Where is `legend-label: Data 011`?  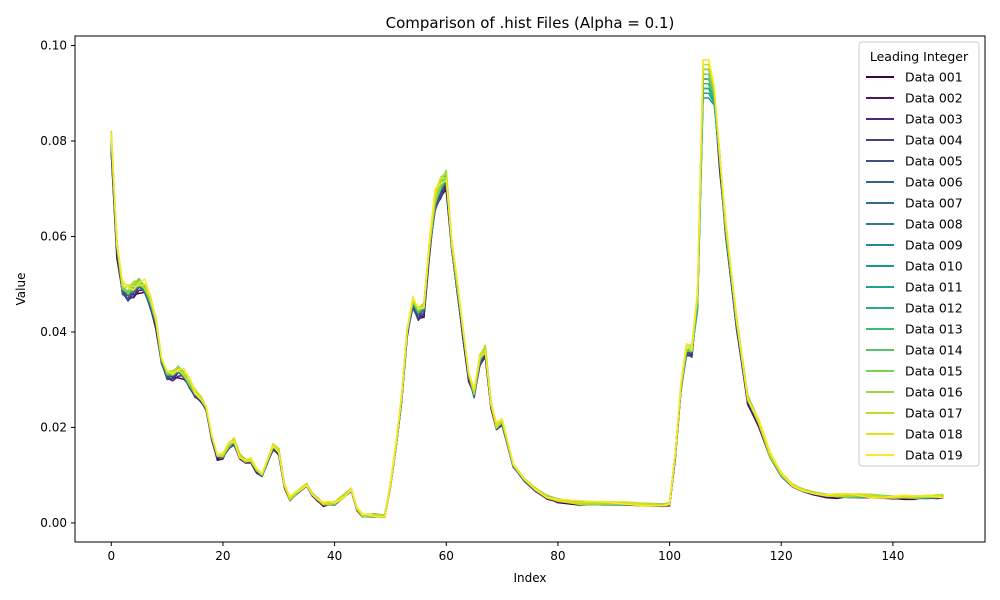
legend-label: Data 011 is located at coordinates (934, 287).